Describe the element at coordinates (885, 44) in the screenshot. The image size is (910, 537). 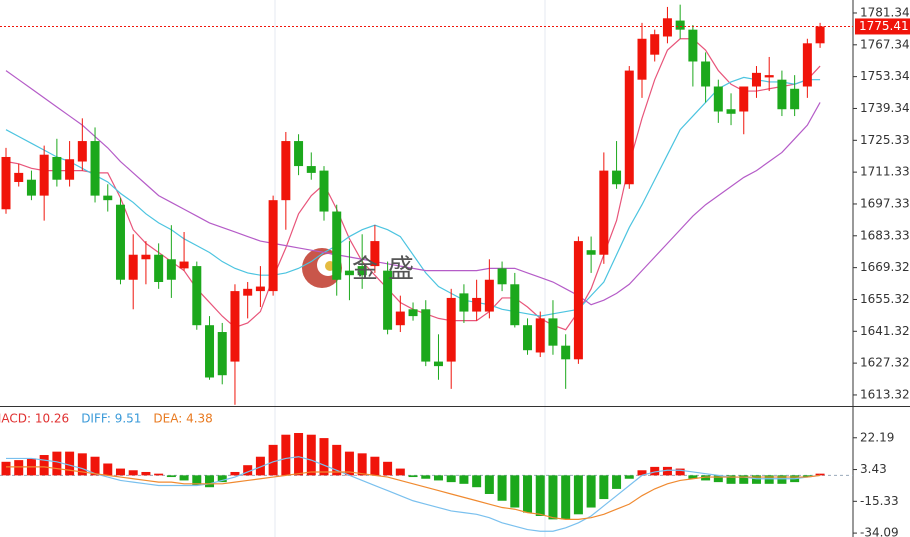
I see `y-tick-label: 1767.34` at that location.